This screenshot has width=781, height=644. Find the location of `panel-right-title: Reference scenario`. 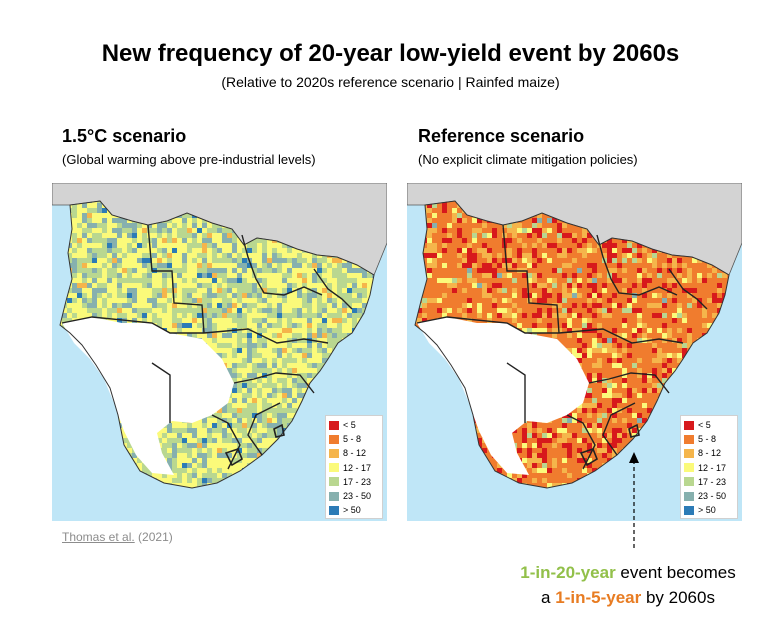

panel-right-title: Reference scenario is located at coordinates (501, 136).